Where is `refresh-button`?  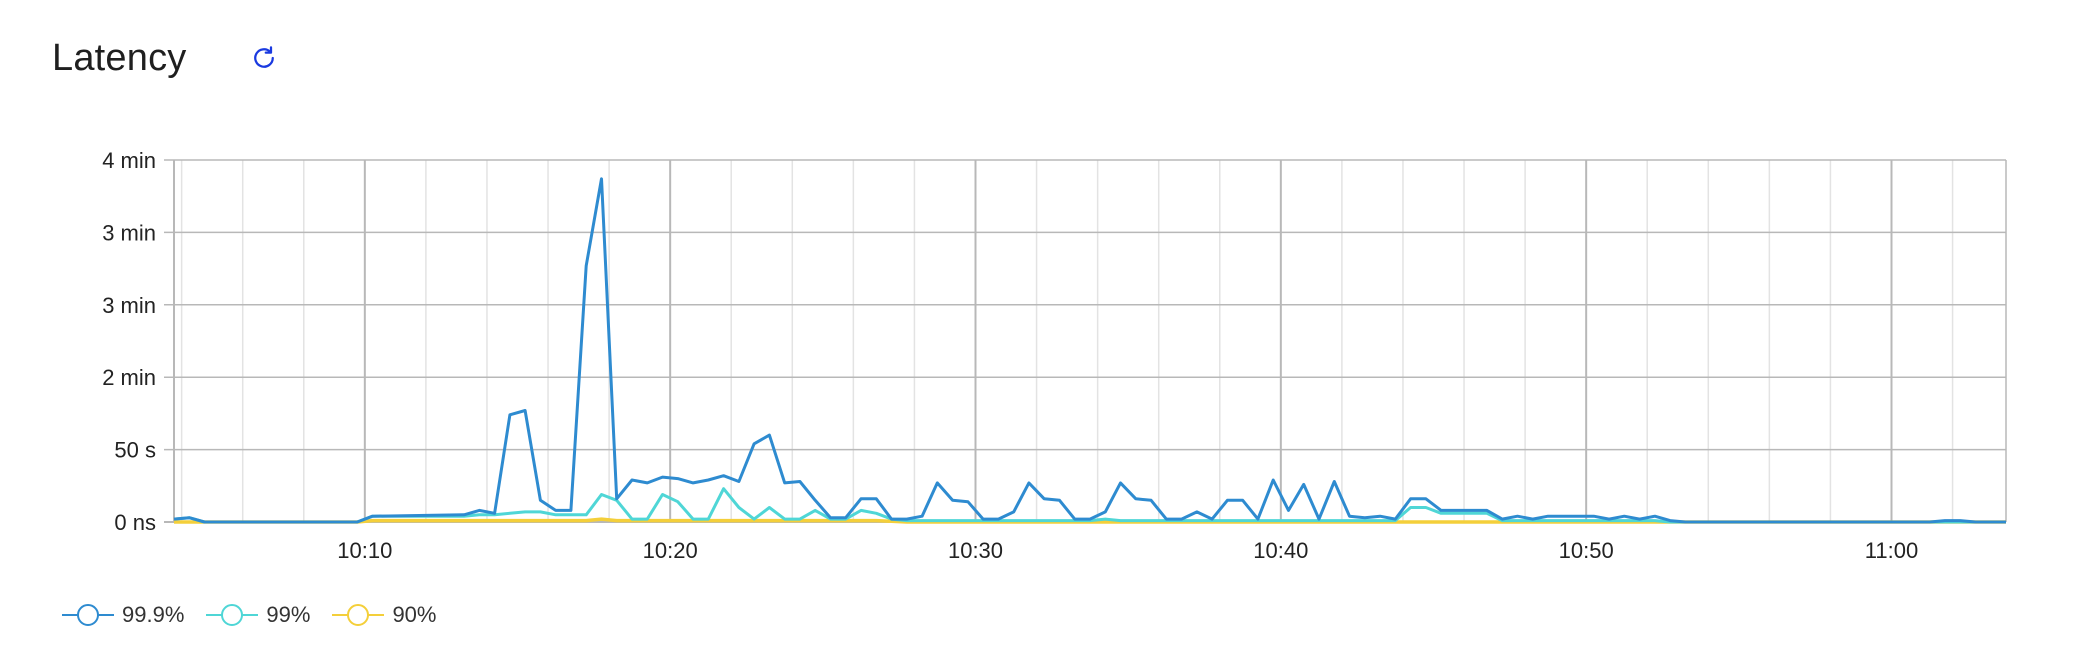 refresh-button is located at coordinates (264, 58).